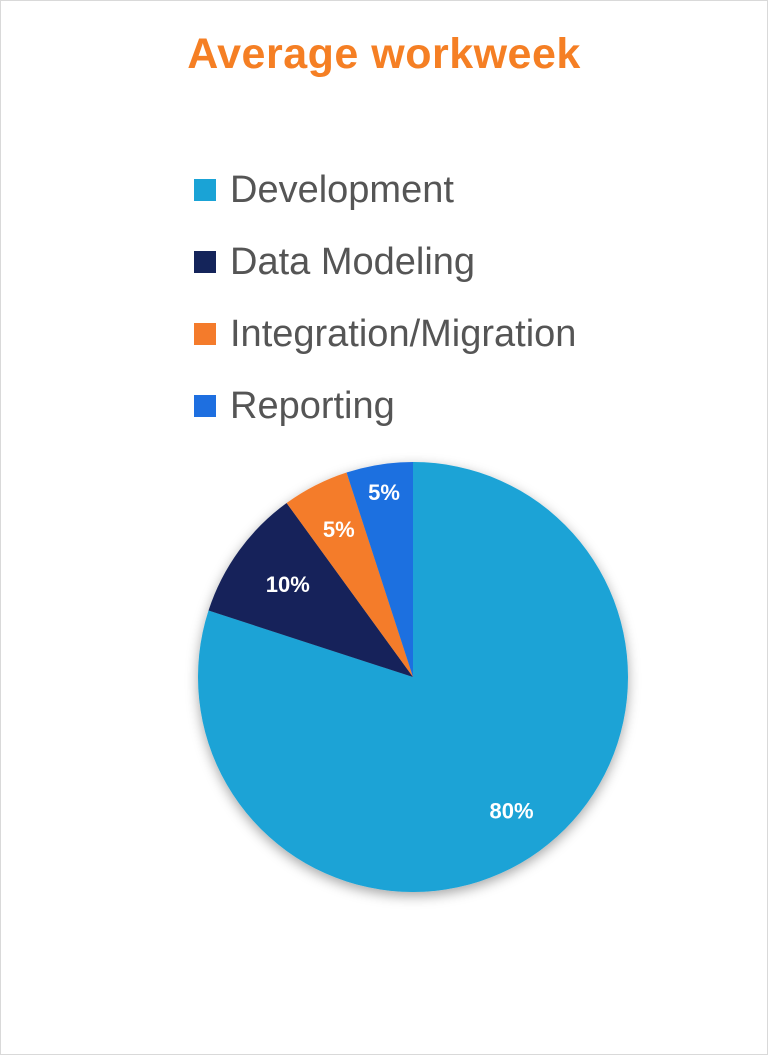 This screenshot has width=768, height=1055. I want to click on pie-slice-data-modeling, so click(310, 590).